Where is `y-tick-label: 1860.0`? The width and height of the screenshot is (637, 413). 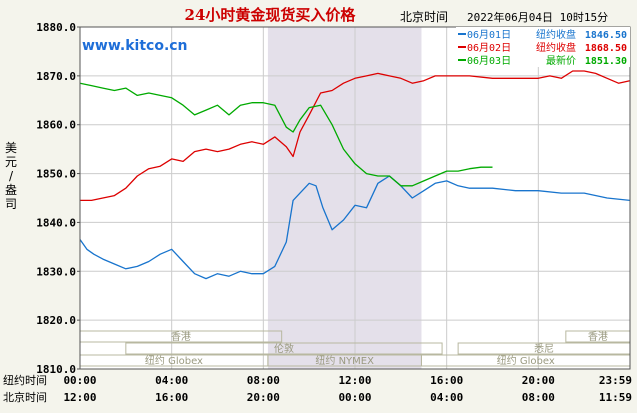
y-tick-label: 1860.0 is located at coordinates (56, 125).